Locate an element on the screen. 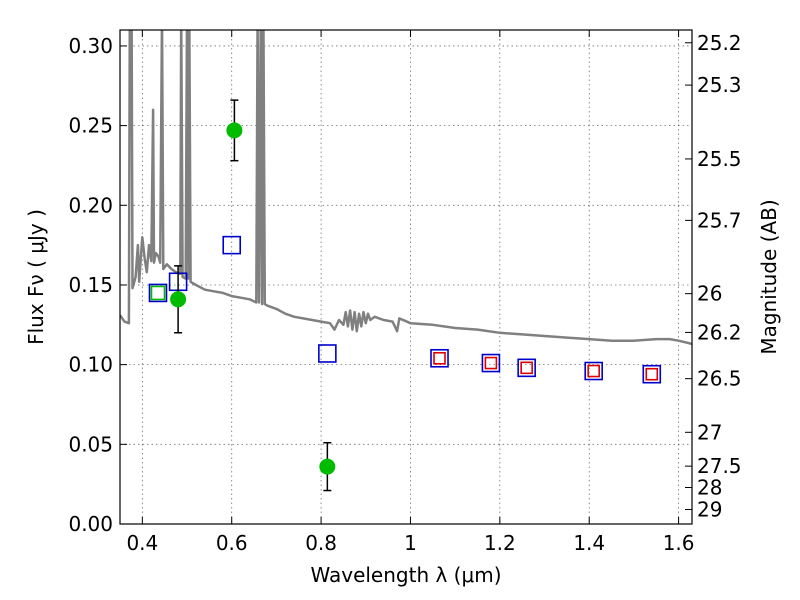 The height and width of the screenshot is (600, 800). right-tick-label: 26 is located at coordinates (709, 294).